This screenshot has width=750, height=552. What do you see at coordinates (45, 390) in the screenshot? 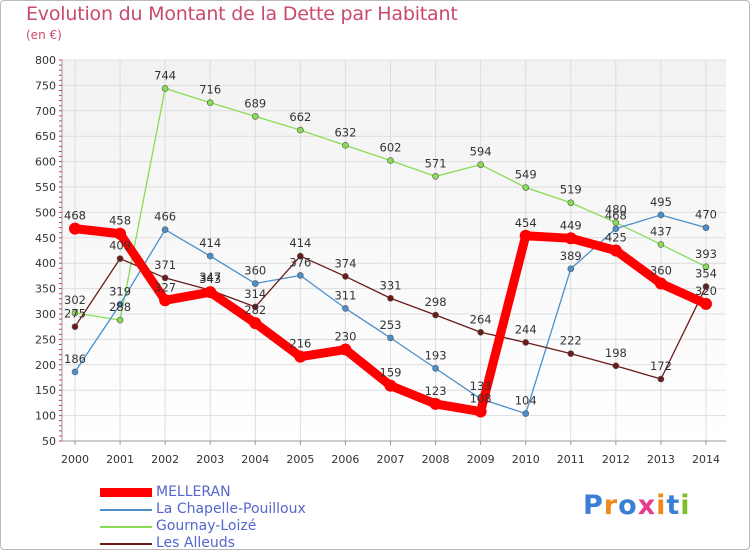
I see `y-tick-label: 150` at bounding box center [45, 390].